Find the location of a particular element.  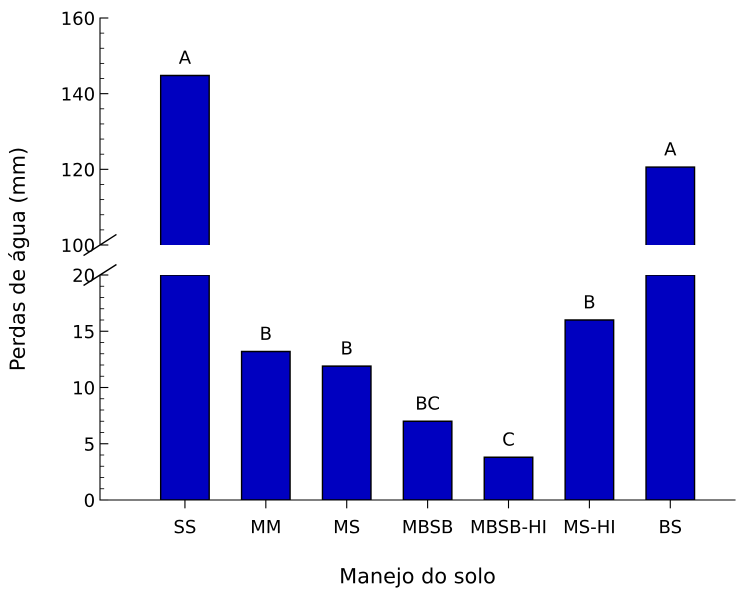

x-tick-label: SS is located at coordinates (185, 527).